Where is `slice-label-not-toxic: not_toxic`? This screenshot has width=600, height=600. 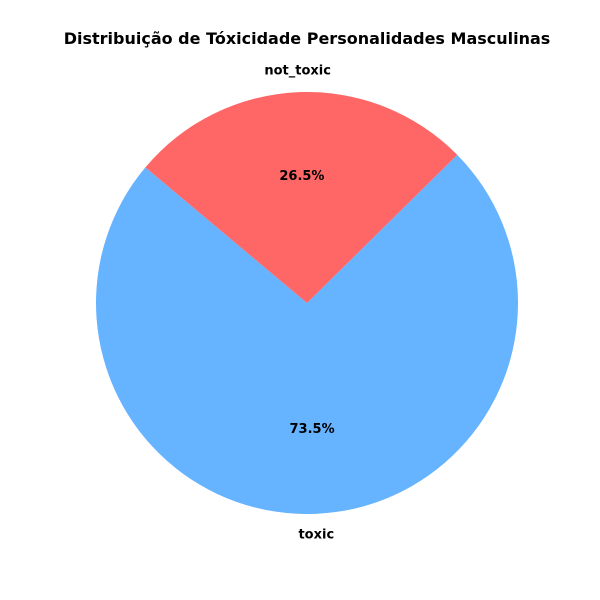 slice-label-not-toxic: not_toxic is located at coordinates (297, 71).